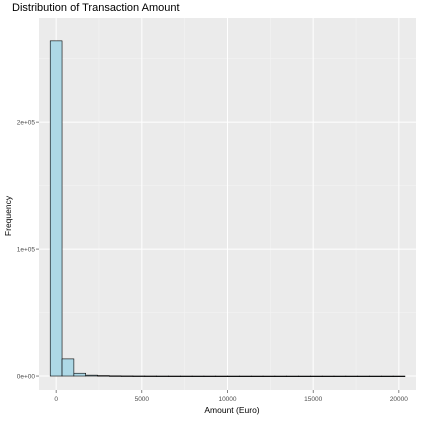 The height and width of the screenshot is (424, 446). What do you see at coordinates (8, 215) in the screenshot?
I see `y-axis-title: Frequency` at bounding box center [8, 215].